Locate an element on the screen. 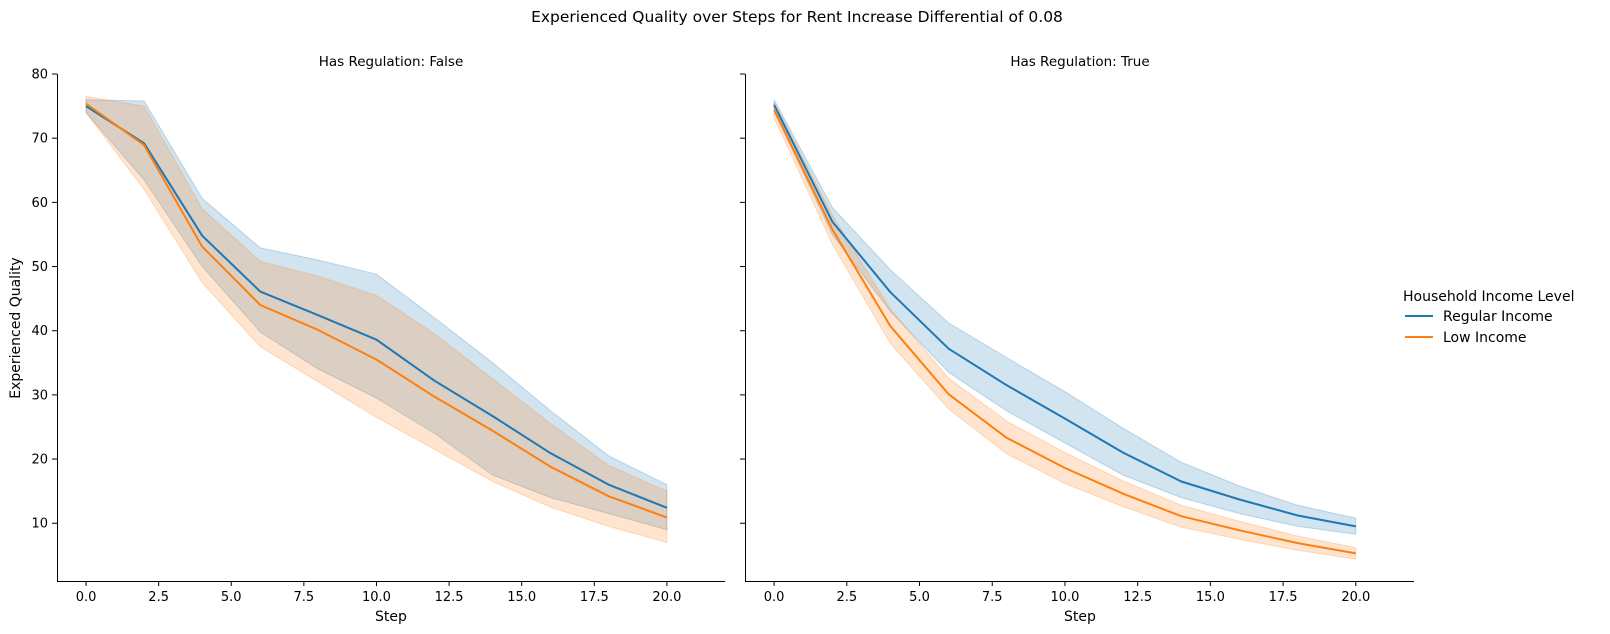 Image resolution: width=1610 pixels, height=634 pixels. panel-title: Has Regulation: False is located at coordinates (391, 62).